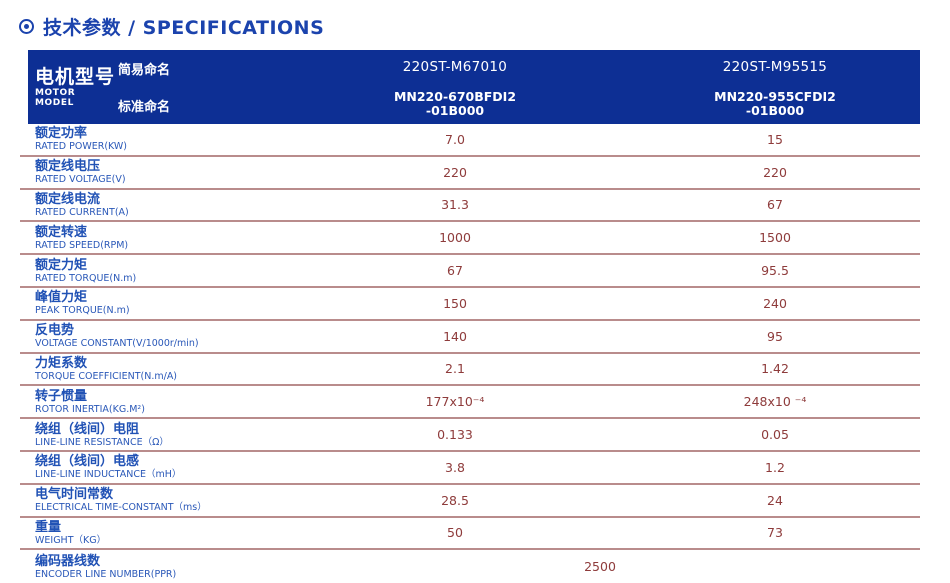 Image resolution: width=950 pixels, height=583 pixels. Describe the element at coordinates (82, 311) in the screenshot. I see `row-label-en: PEAK TORQUE(N.m)` at that location.